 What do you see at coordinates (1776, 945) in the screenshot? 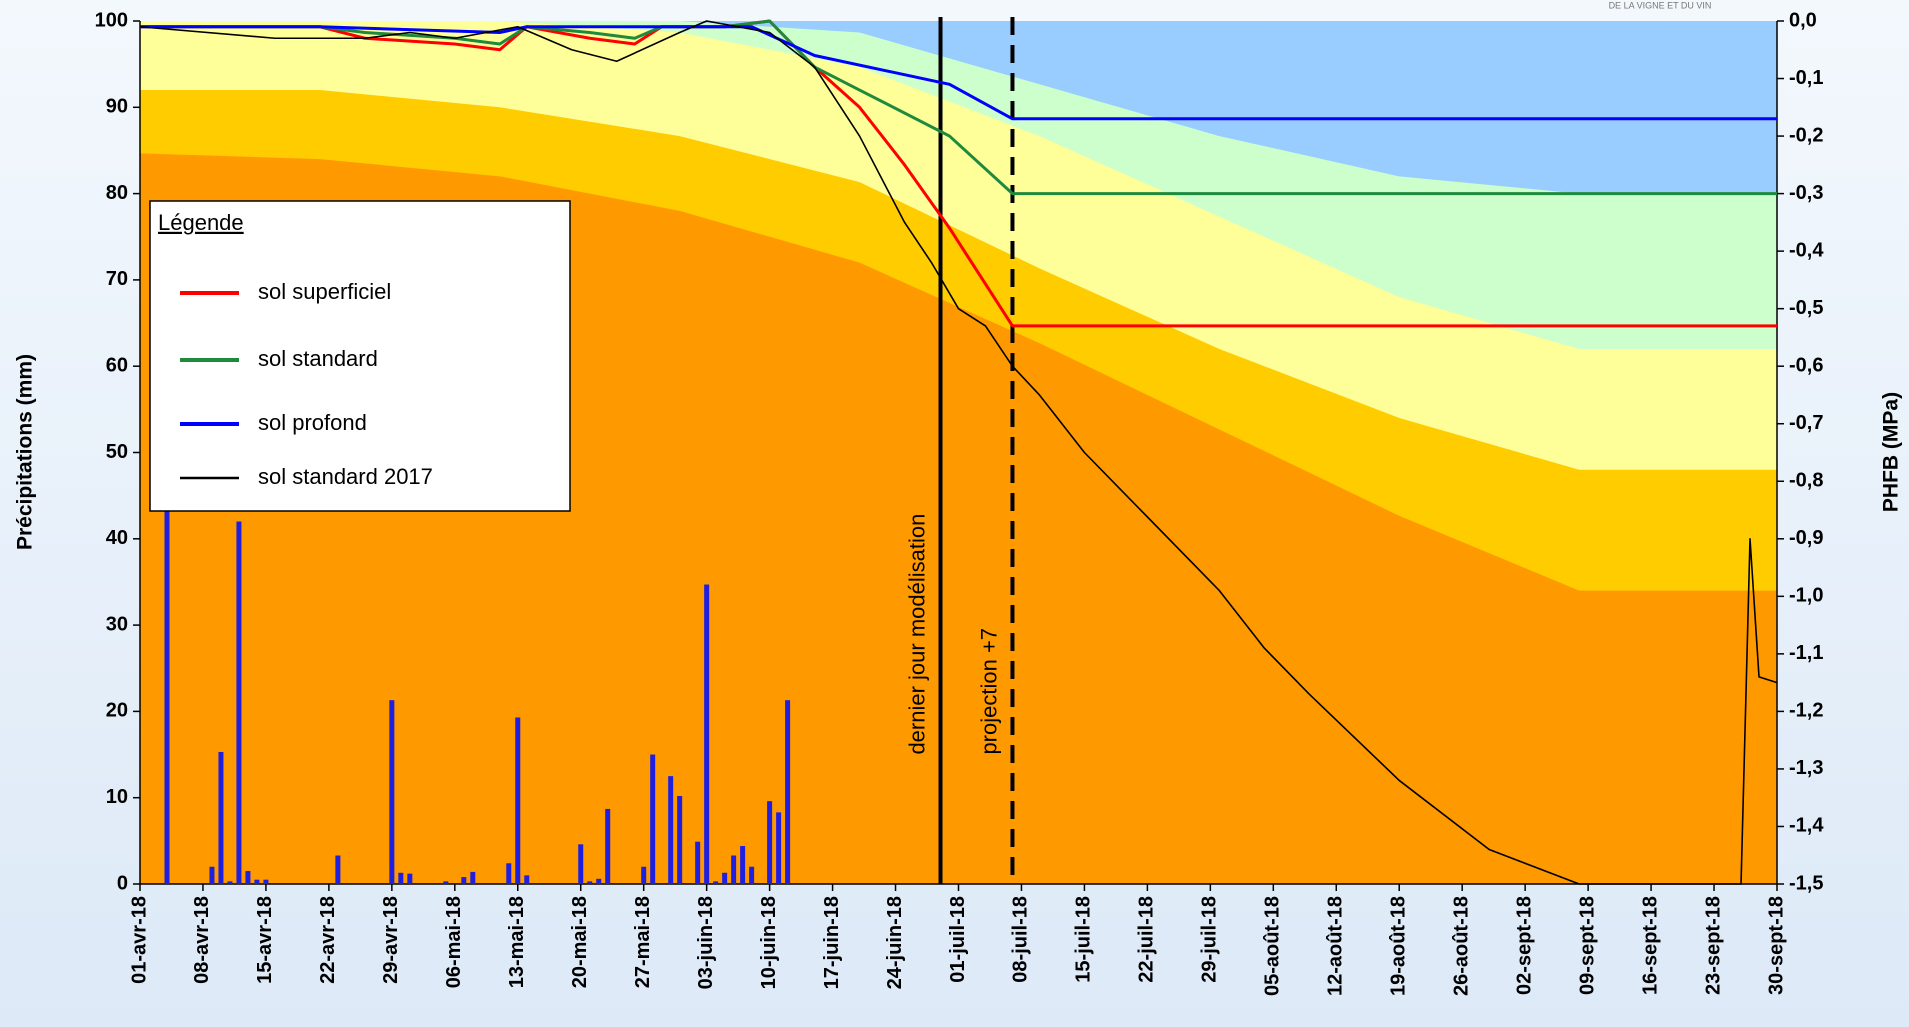
I see `x-tick-label: 30-sept-18` at bounding box center [1776, 945].